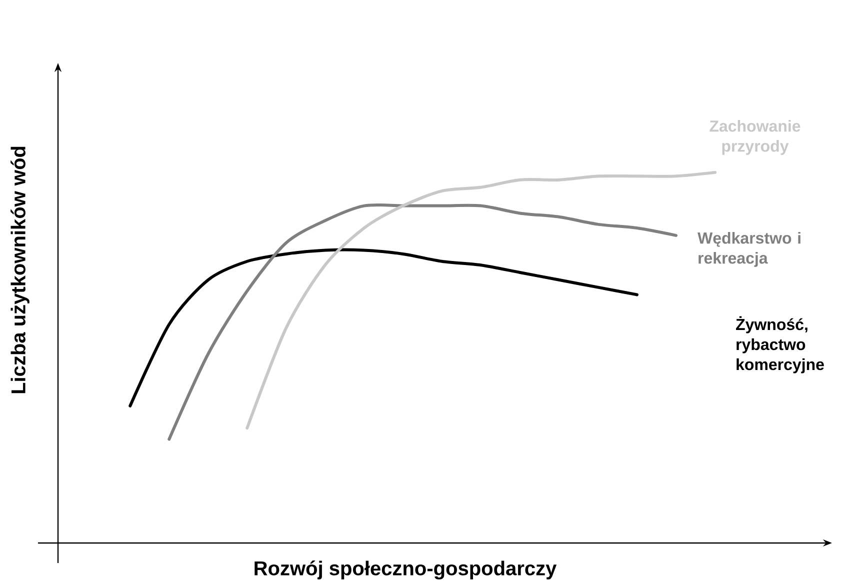 The image size is (850, 585). I want to click on x-axis-title: Rozwój społeczno-gospodarczy, so click(405, 570).